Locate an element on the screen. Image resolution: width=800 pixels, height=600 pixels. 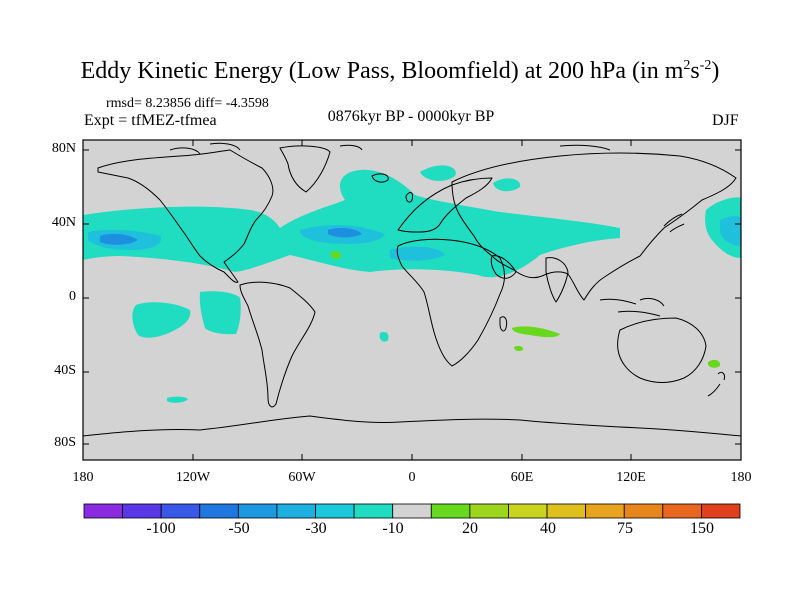
colorbar is located at coordinates (412, 511).